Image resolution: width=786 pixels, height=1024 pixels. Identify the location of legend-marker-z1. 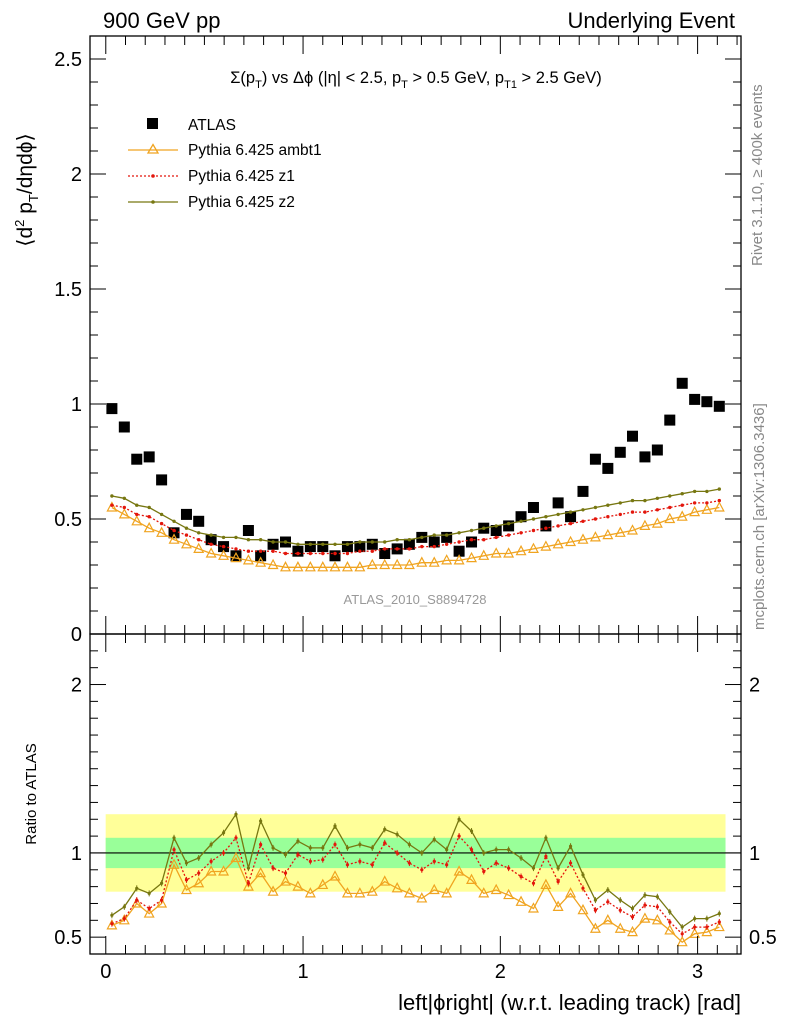
(153, 176).